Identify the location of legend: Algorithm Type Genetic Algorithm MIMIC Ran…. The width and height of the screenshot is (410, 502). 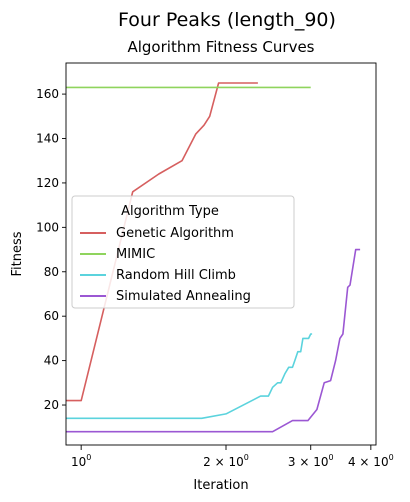
(183, 252).